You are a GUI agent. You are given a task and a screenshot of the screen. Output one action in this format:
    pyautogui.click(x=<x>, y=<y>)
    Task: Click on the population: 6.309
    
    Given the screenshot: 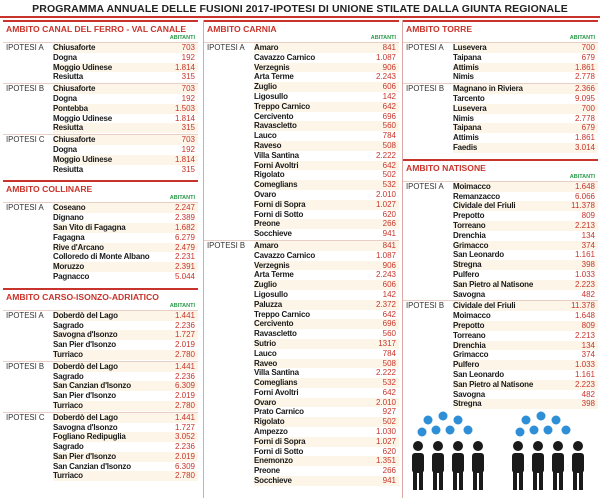 What is the action you would take?
    pyautogui.click(x=184, y=466)
    